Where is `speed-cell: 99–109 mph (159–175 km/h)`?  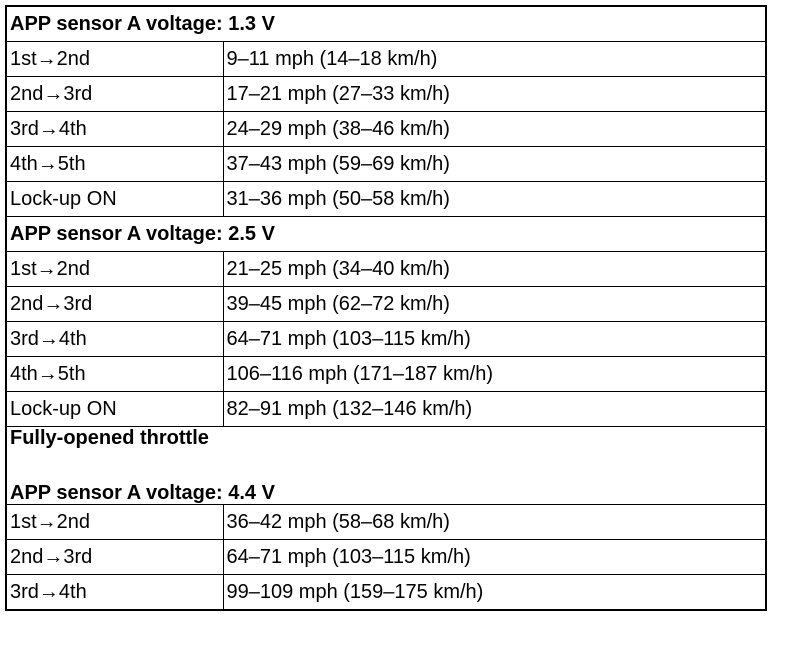 speed-cell: 99–109 mph (159–175 km/h) is located at coordinates (494, 592).